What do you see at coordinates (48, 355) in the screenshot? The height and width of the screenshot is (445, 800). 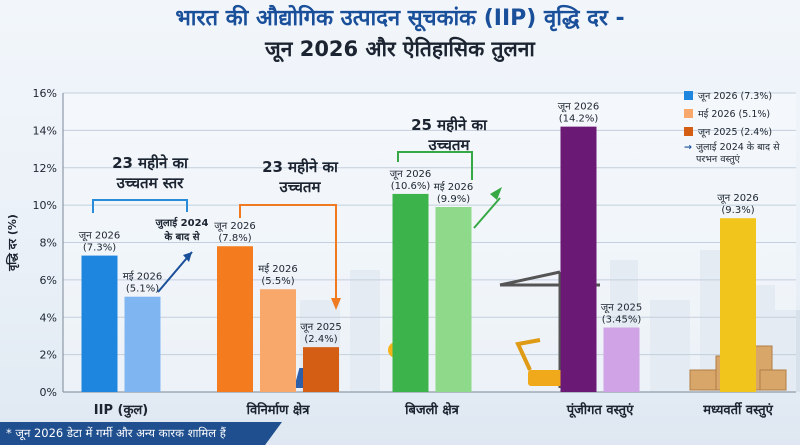 I see `y-tick-label: 2%` at bounding box center [48, 355].